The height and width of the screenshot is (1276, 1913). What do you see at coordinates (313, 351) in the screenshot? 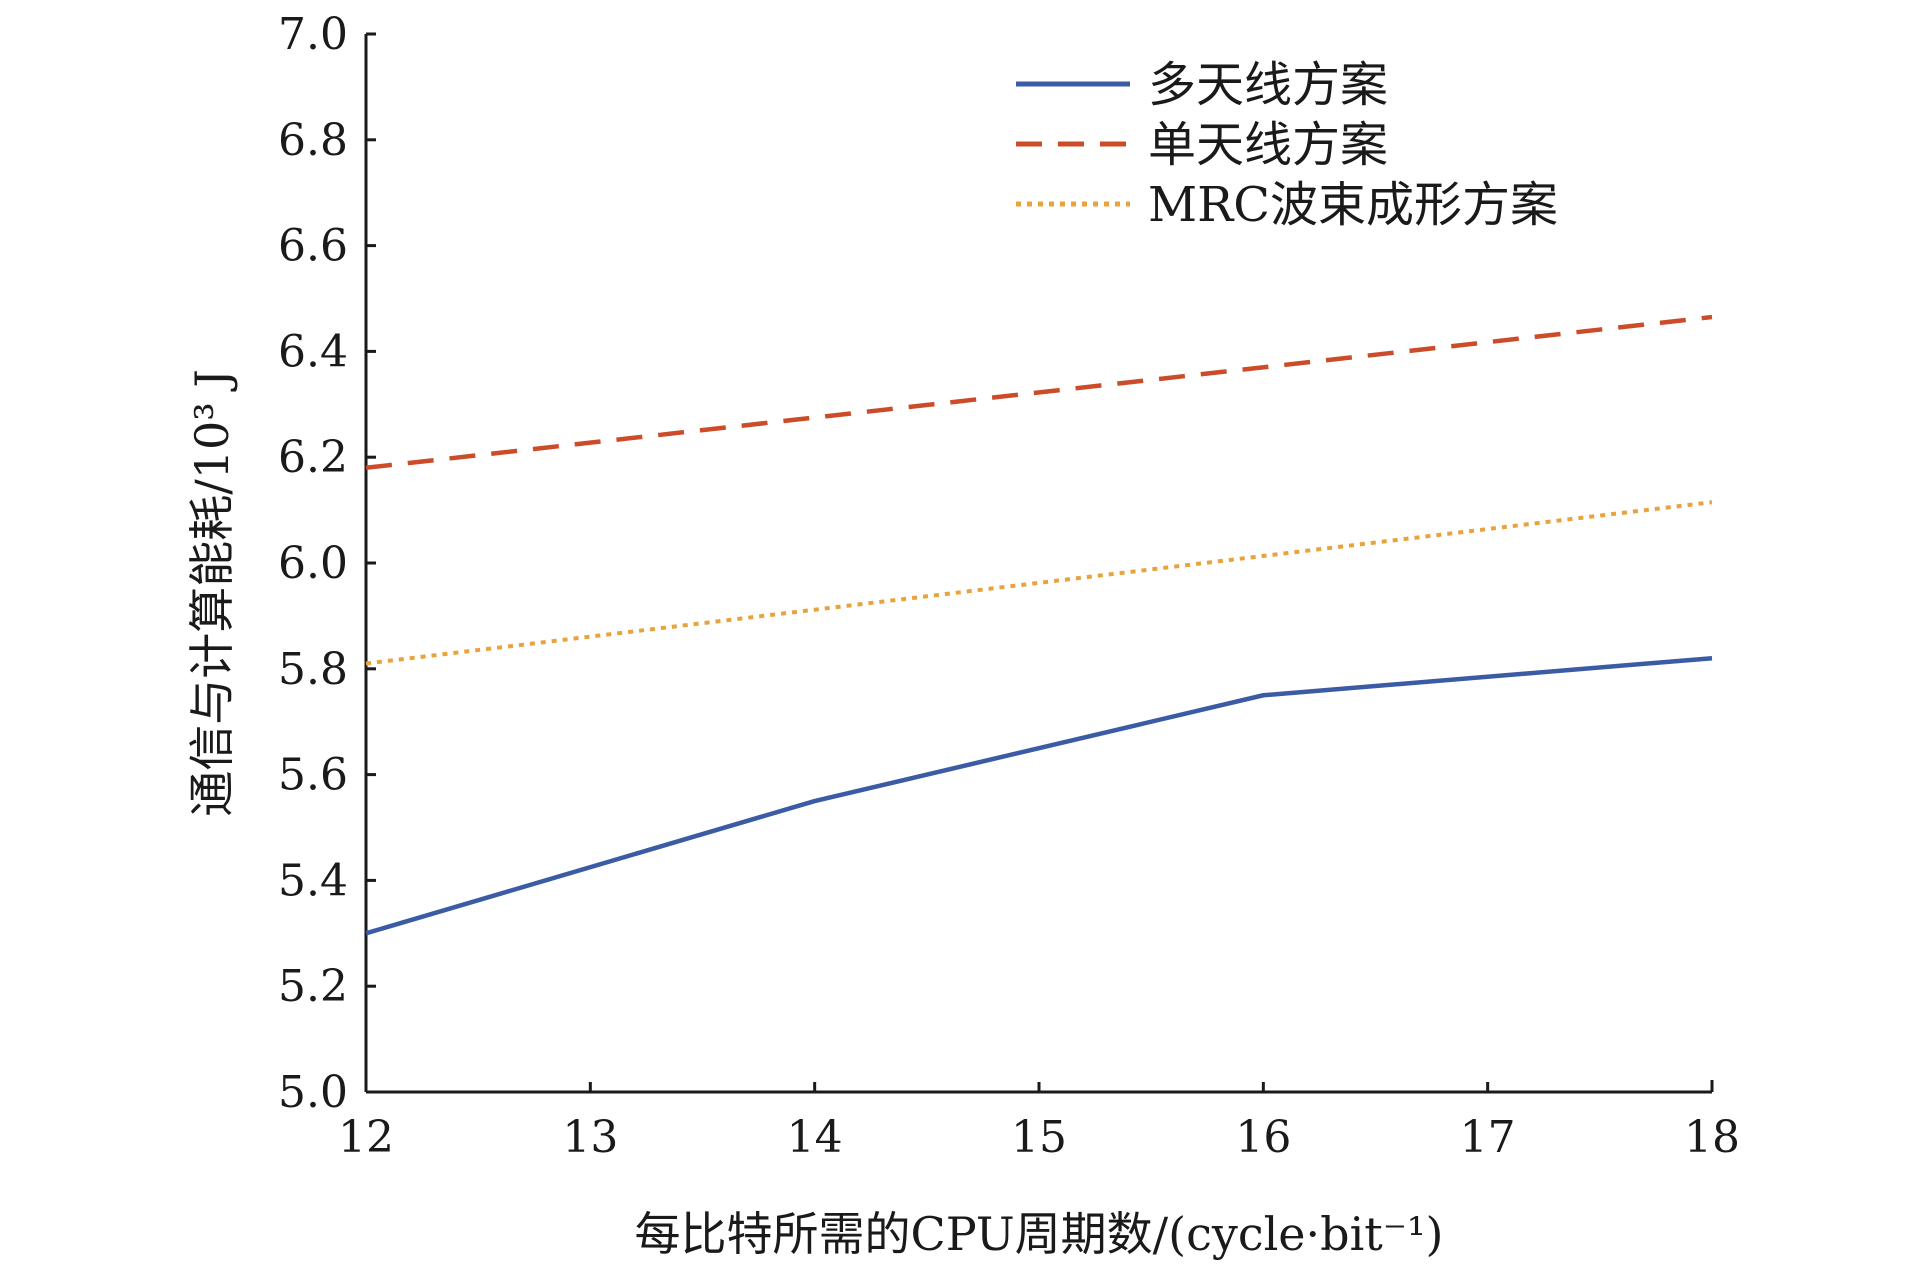
I see `y-tick-label: 6.4` at bounding box center [313, 351].